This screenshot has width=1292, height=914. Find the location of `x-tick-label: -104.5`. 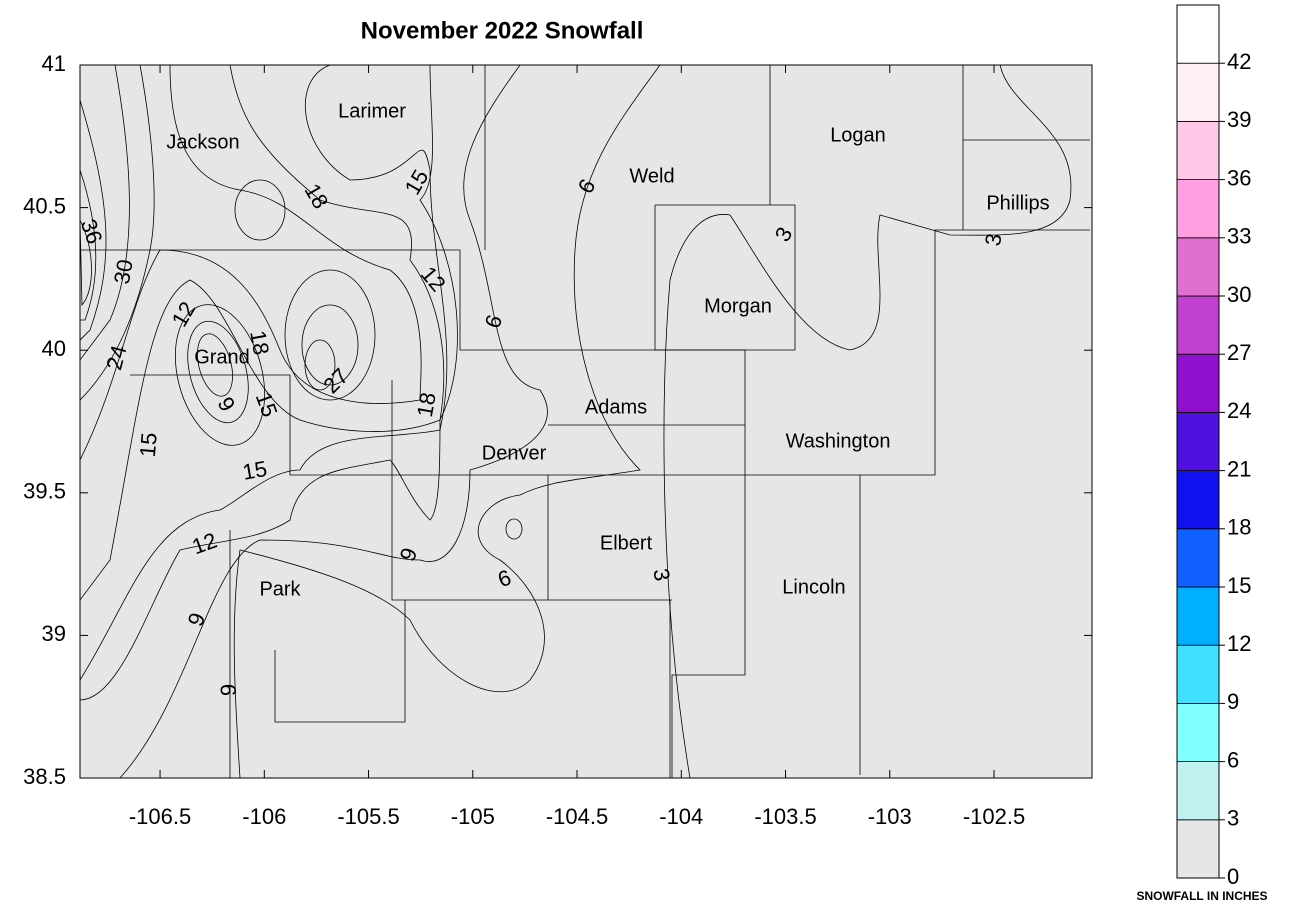

x-tick-label: -104.5 is located at coordinates (577, 816).